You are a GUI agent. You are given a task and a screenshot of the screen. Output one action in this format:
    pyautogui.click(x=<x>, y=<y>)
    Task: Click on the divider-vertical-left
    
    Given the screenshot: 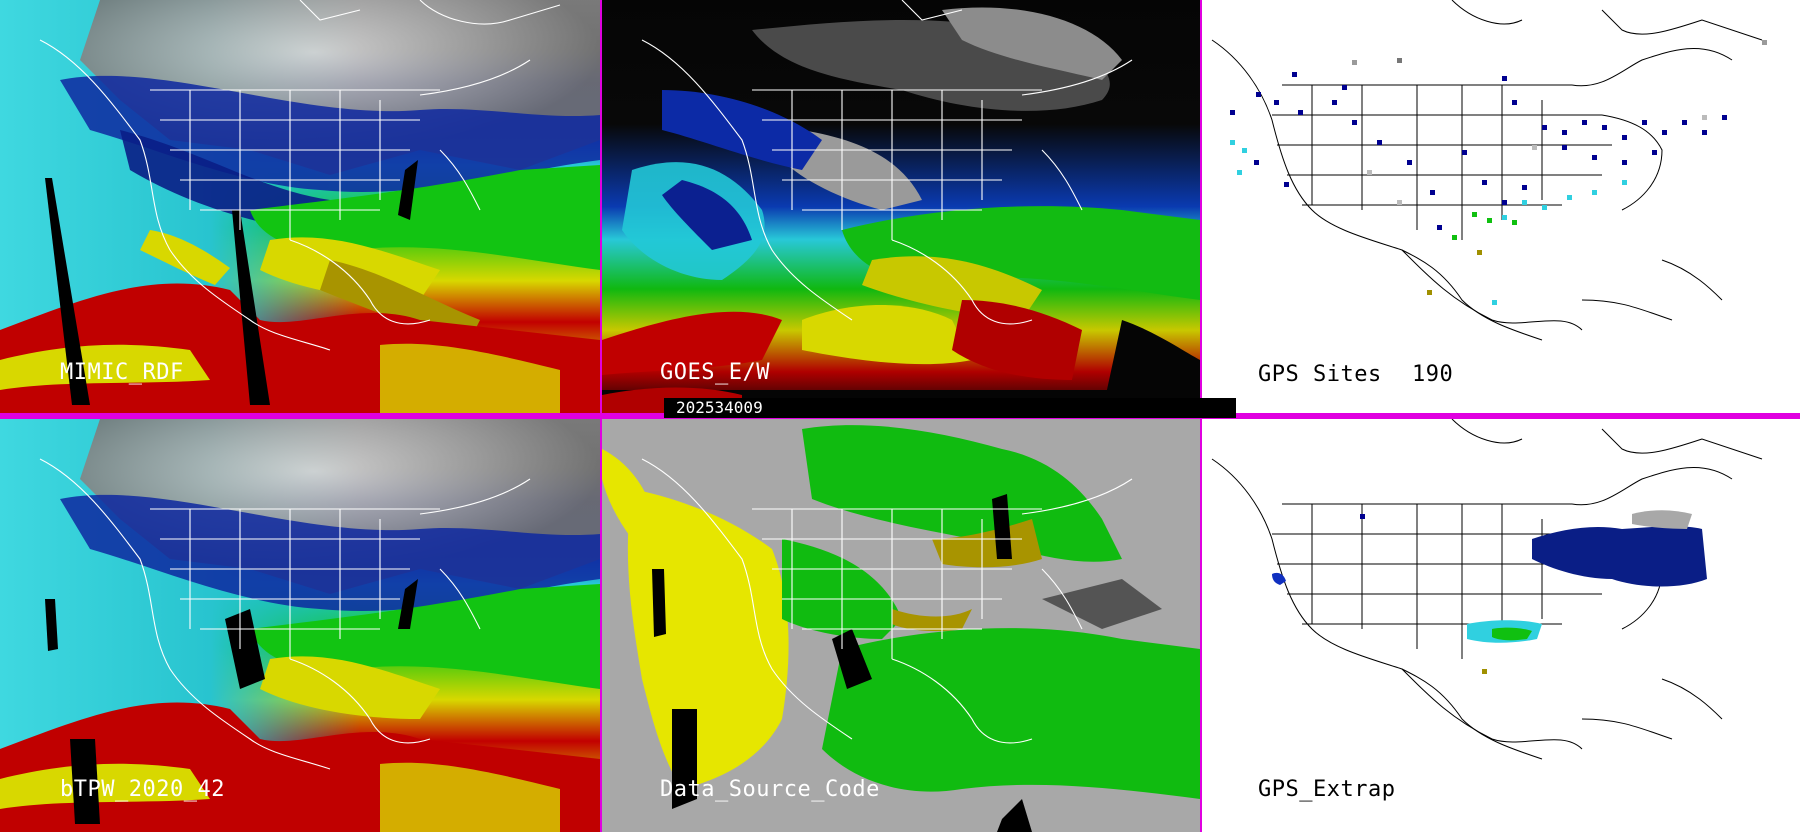 What is the action you would take?
    pyautogui.click(x=601, y=416)
    